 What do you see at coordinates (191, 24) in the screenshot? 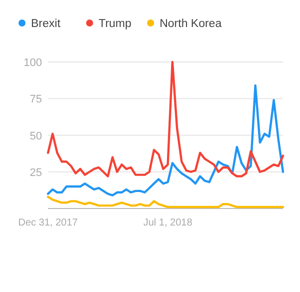
I see `legend-label: North Korea` at bounding box center [191, 24].